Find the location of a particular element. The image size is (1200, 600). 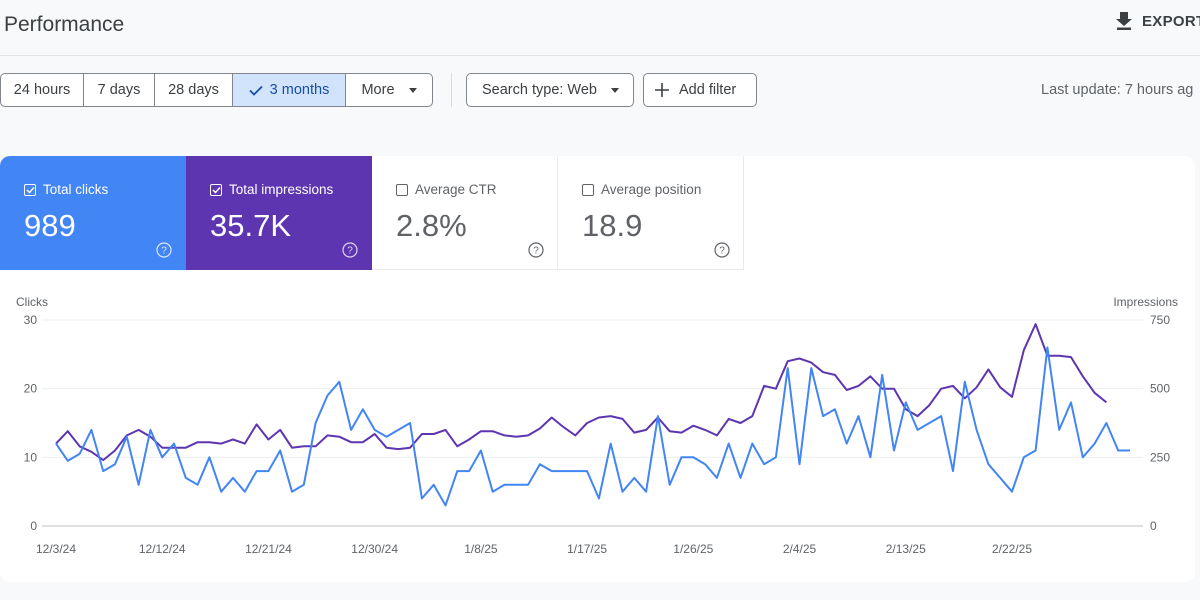

metric-header: Total impressions is located at coordinates (271, 189).